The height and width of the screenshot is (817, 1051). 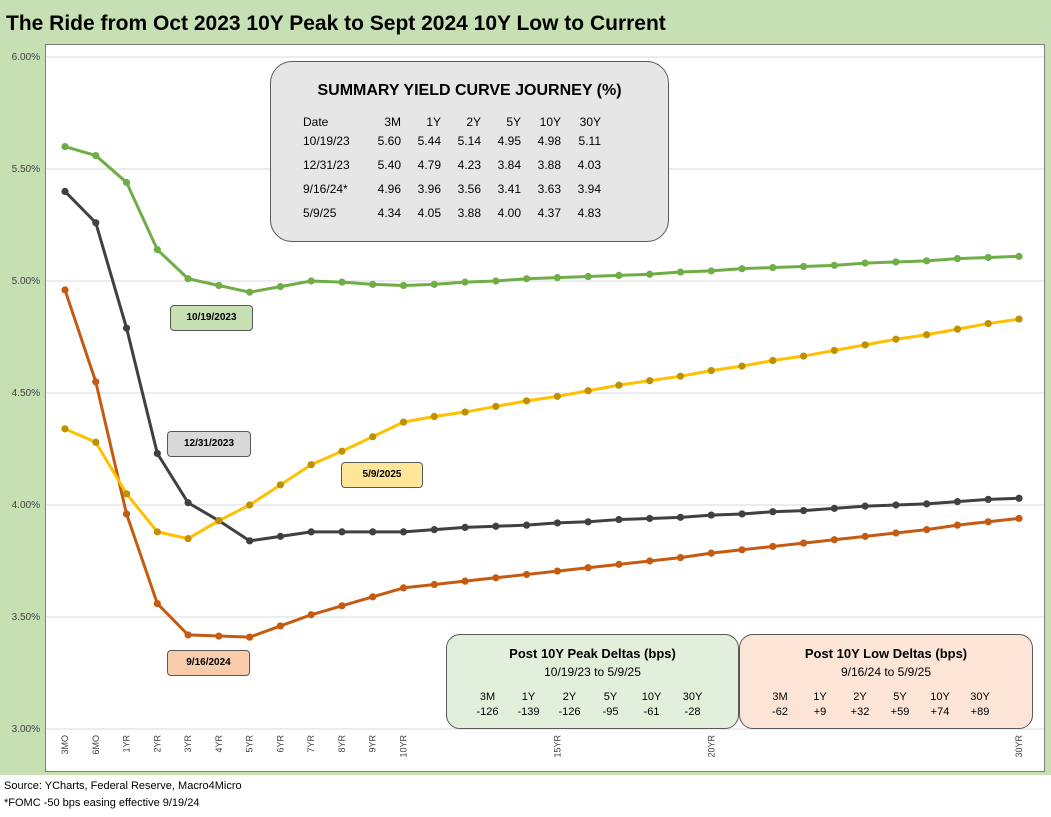 I want to click on low-delta-value: -62, so click(x=780, y=712).